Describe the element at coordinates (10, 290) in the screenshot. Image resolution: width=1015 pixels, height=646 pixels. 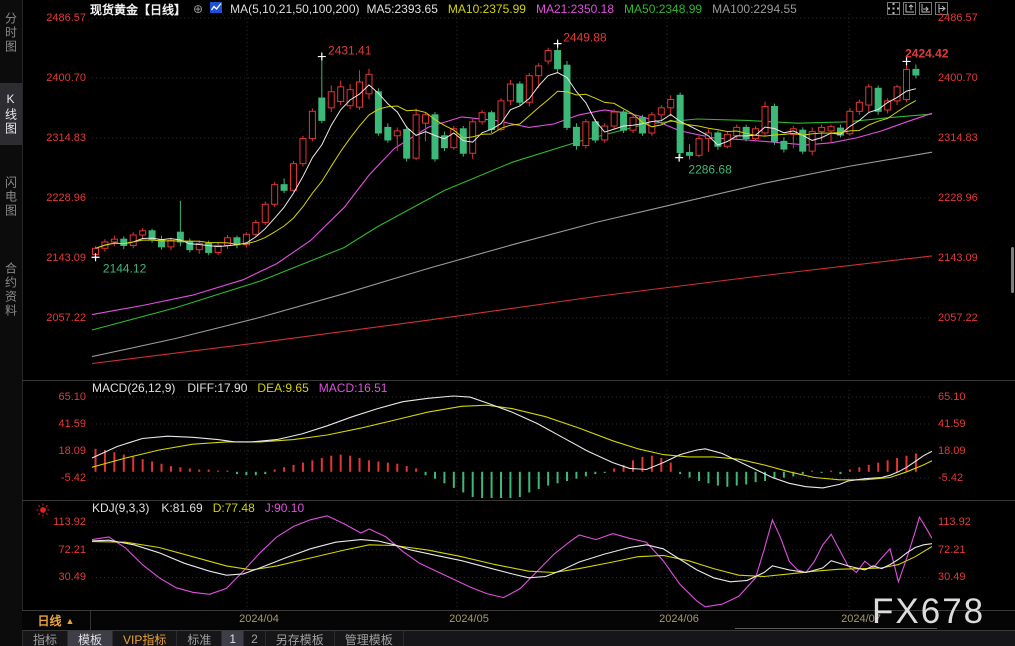
I see `sidebar-tab-4: 合约资料` at that location.